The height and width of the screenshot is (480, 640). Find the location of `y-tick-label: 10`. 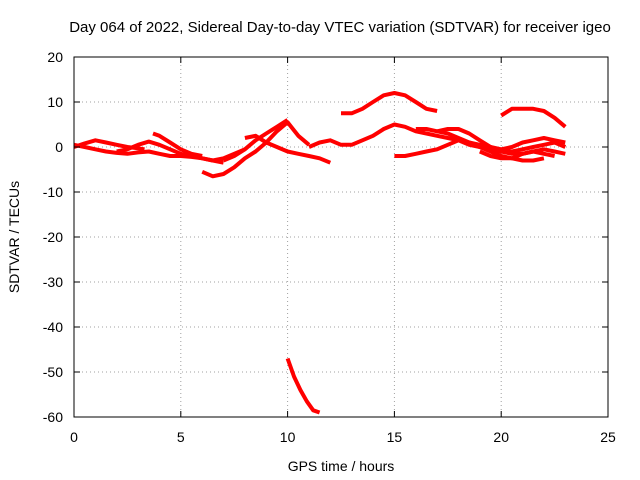

y-tick-label: 10 is located at coordinates (55, 102).